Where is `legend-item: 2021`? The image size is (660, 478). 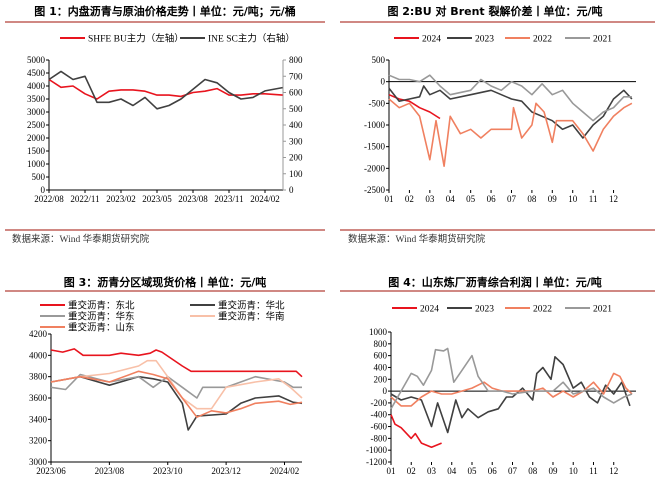
legend-item: 2021 is located at coordinates (588, 40).